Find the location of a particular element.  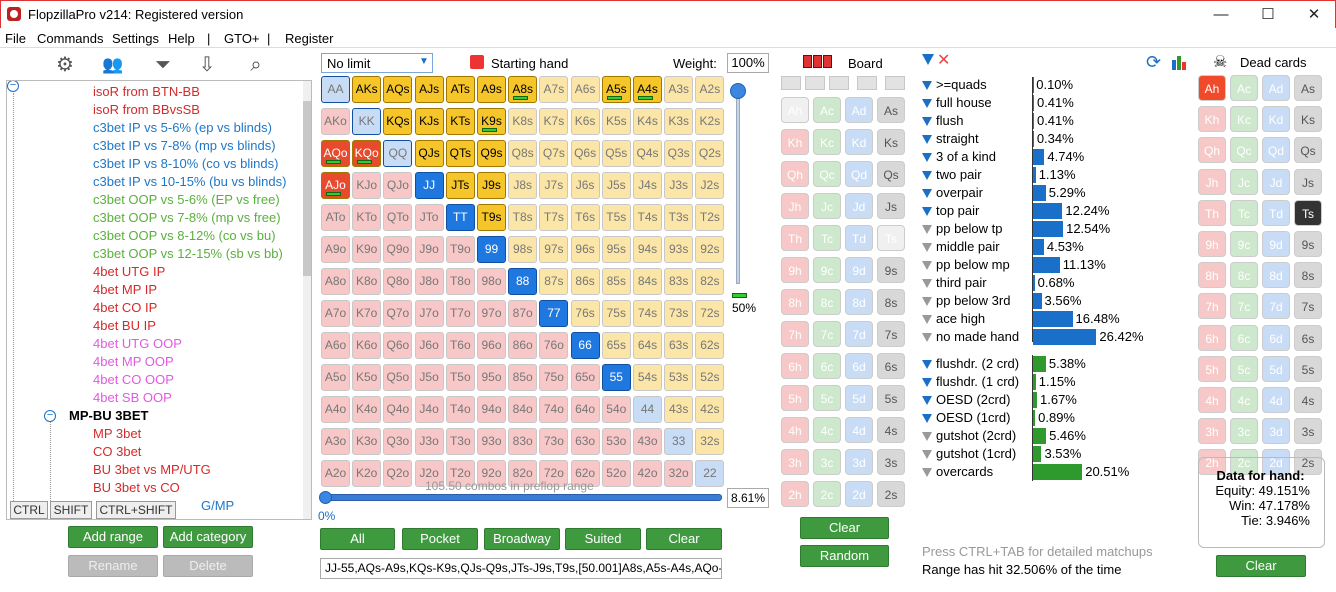

board-card-As: As is located at coordinates (891, 110).